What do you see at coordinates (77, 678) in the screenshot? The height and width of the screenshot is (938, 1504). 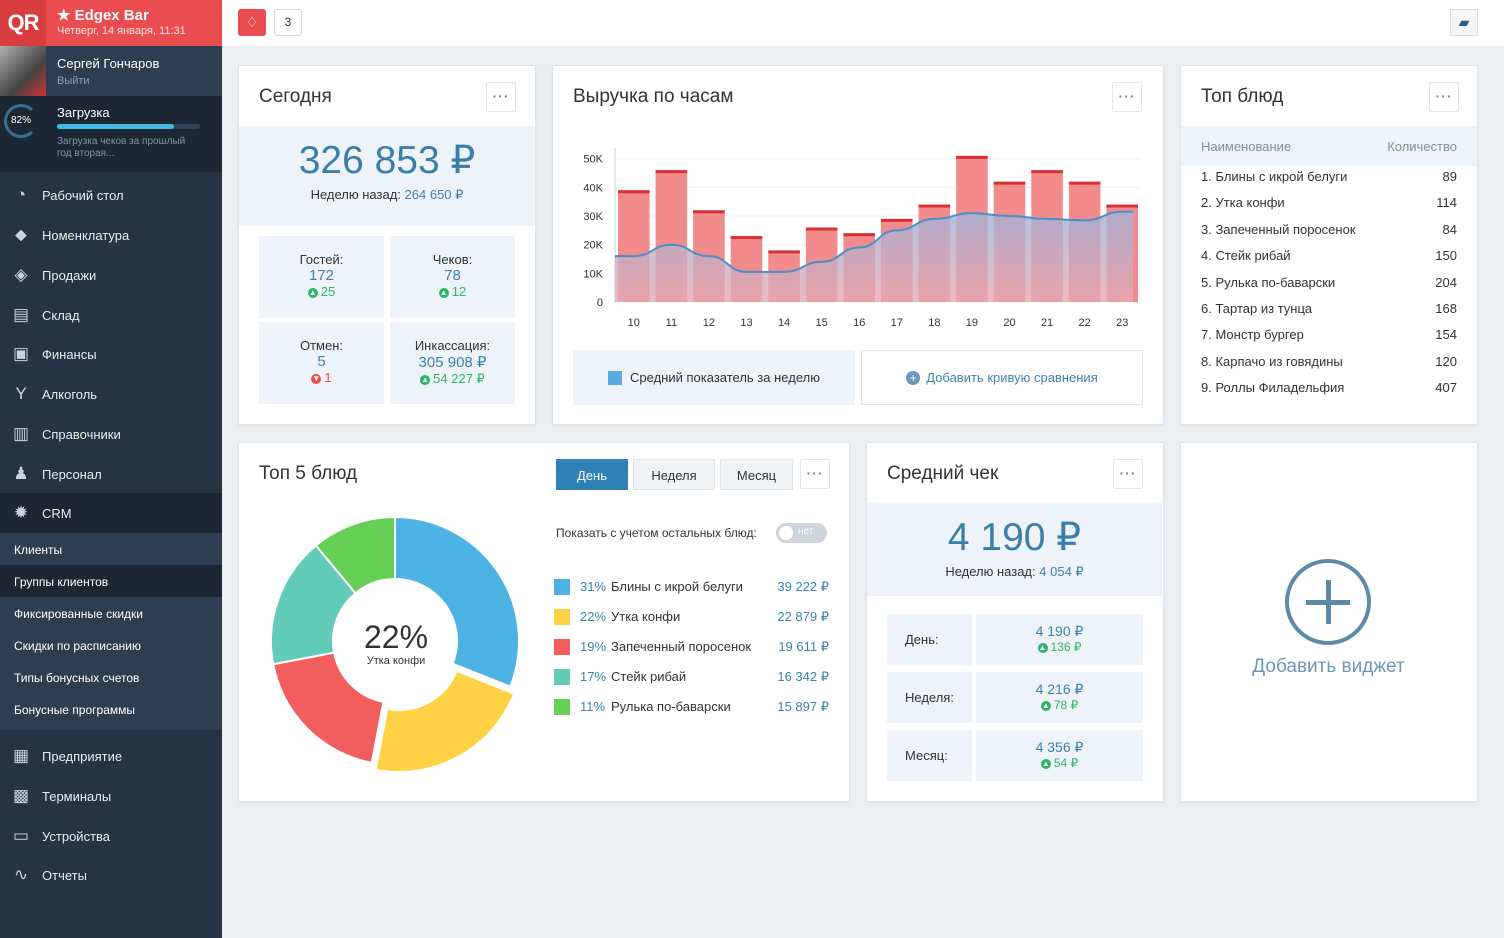 I see `crm-sub-item-4: Типы бонусных счетов` at bounding box center [77, 678].